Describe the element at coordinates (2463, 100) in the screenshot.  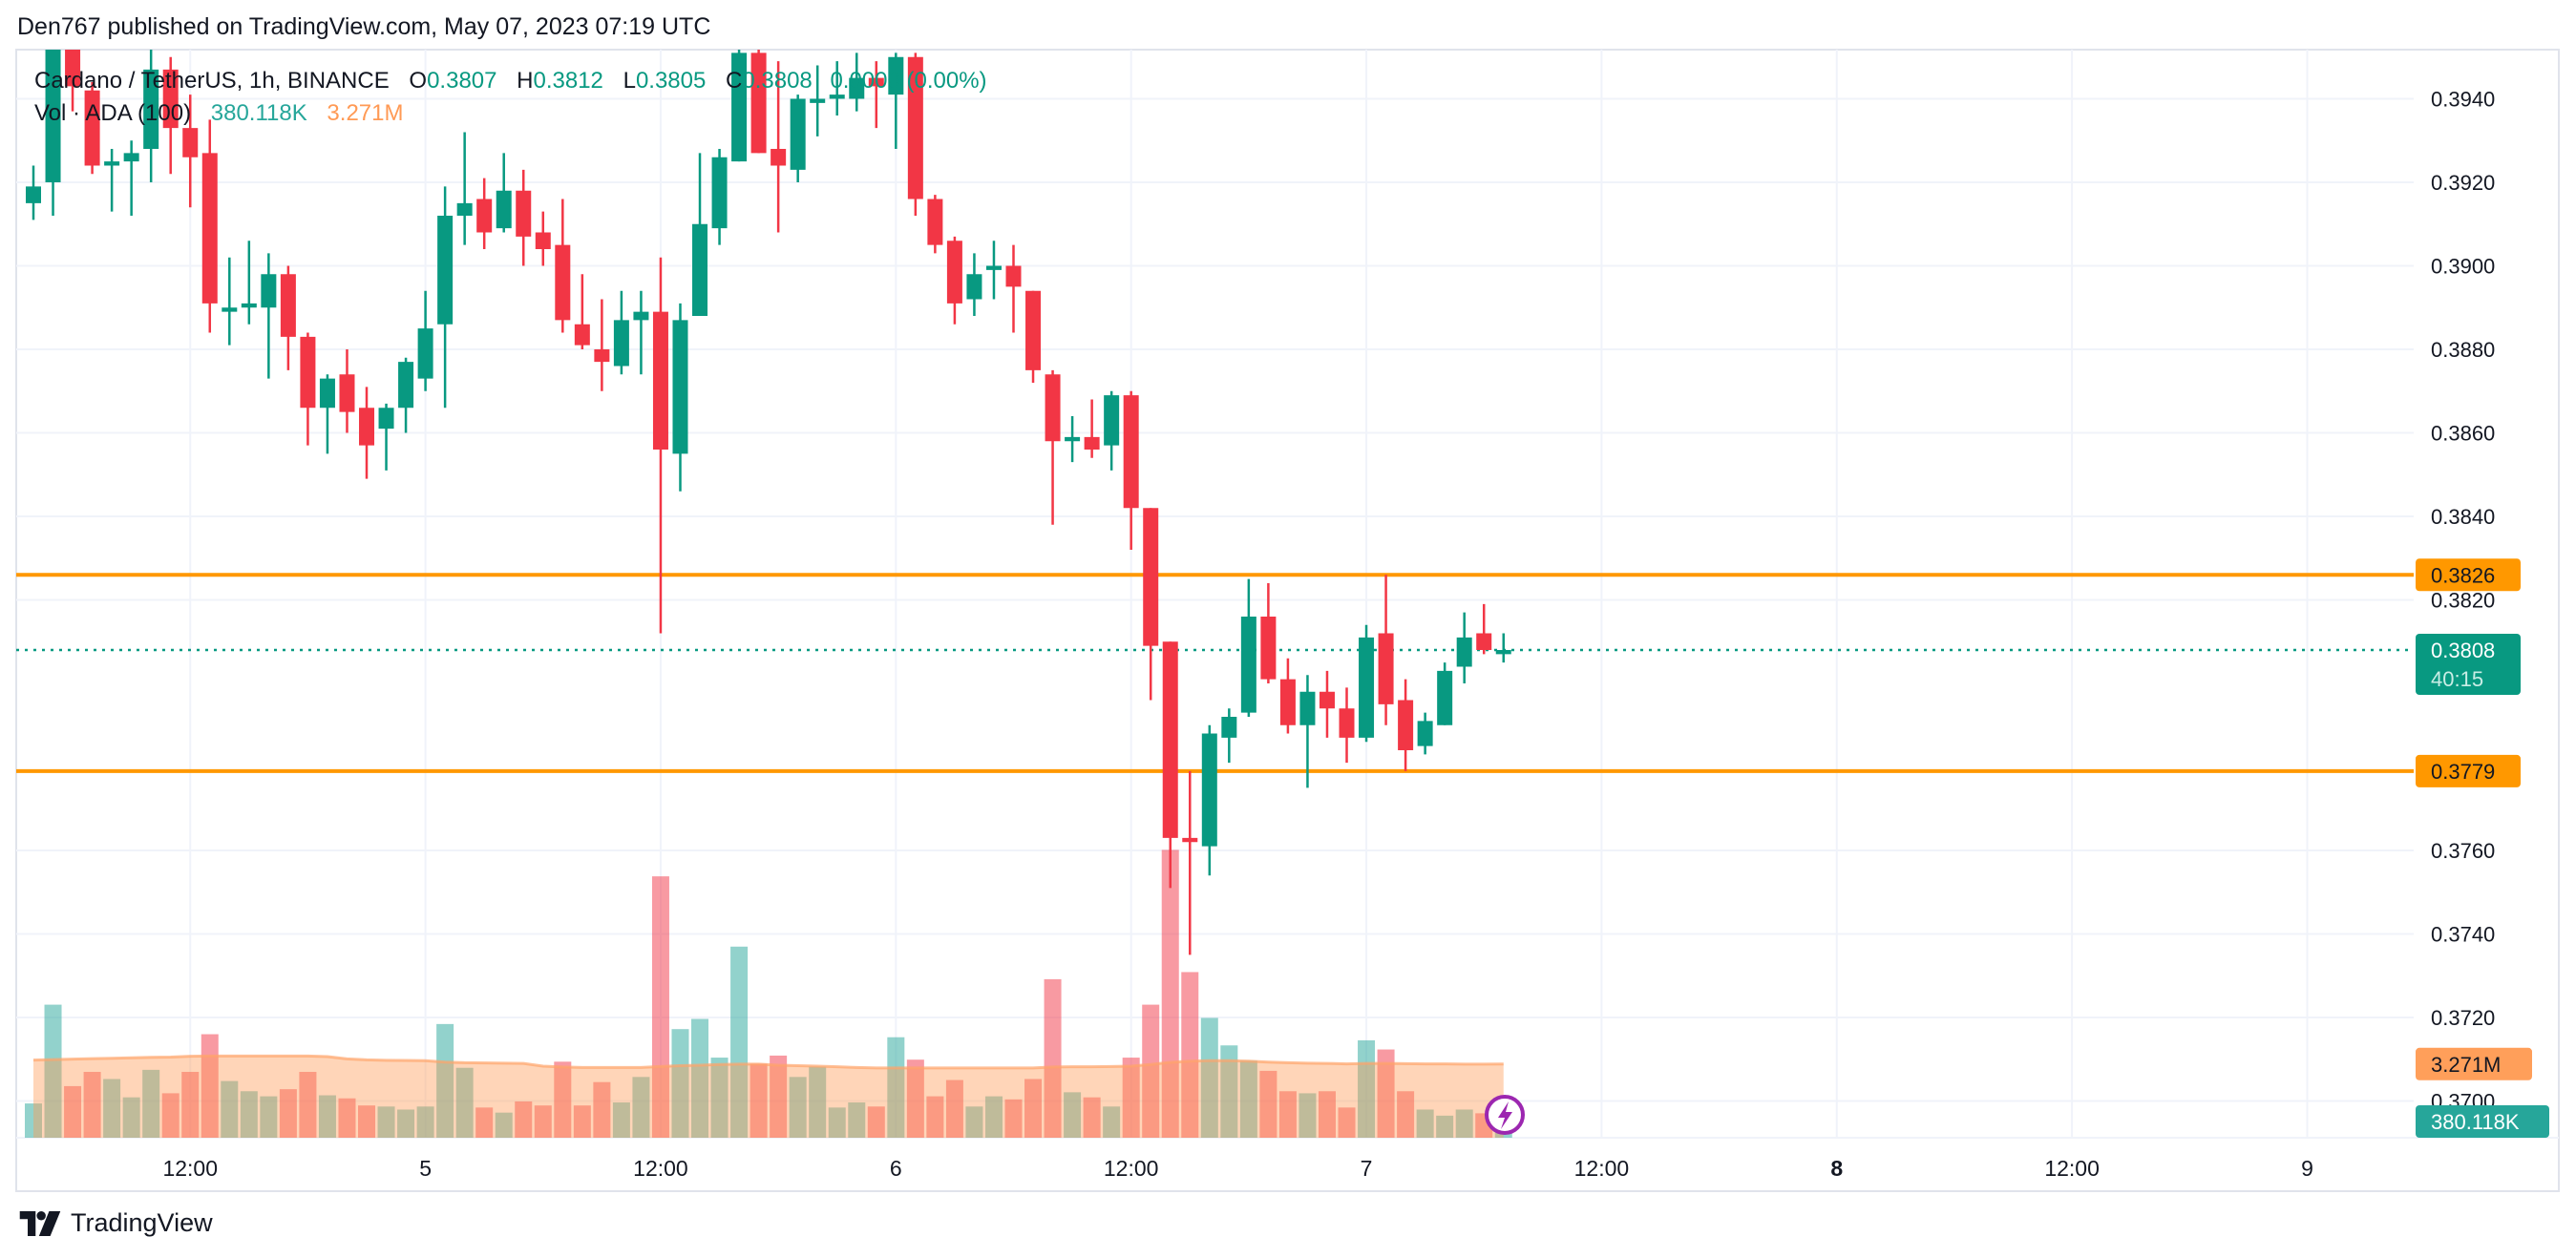
I see `price-tick-label: 0.3940` at that location.